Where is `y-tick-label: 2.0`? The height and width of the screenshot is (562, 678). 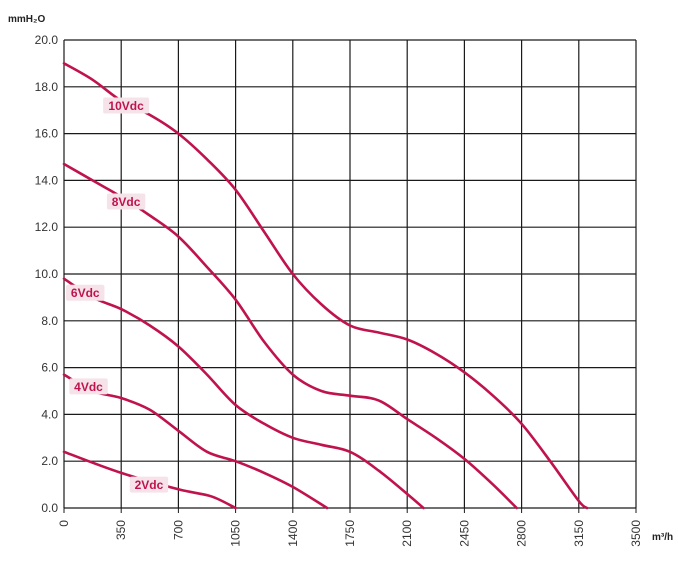
y-tick-label: 2.0 is located at coordinates (49, 461).